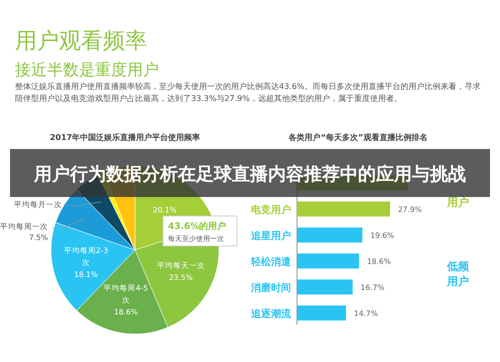  Describe the element at coordinates (458, 274) in the screenshot. I see `text: 低频用户` at that location.